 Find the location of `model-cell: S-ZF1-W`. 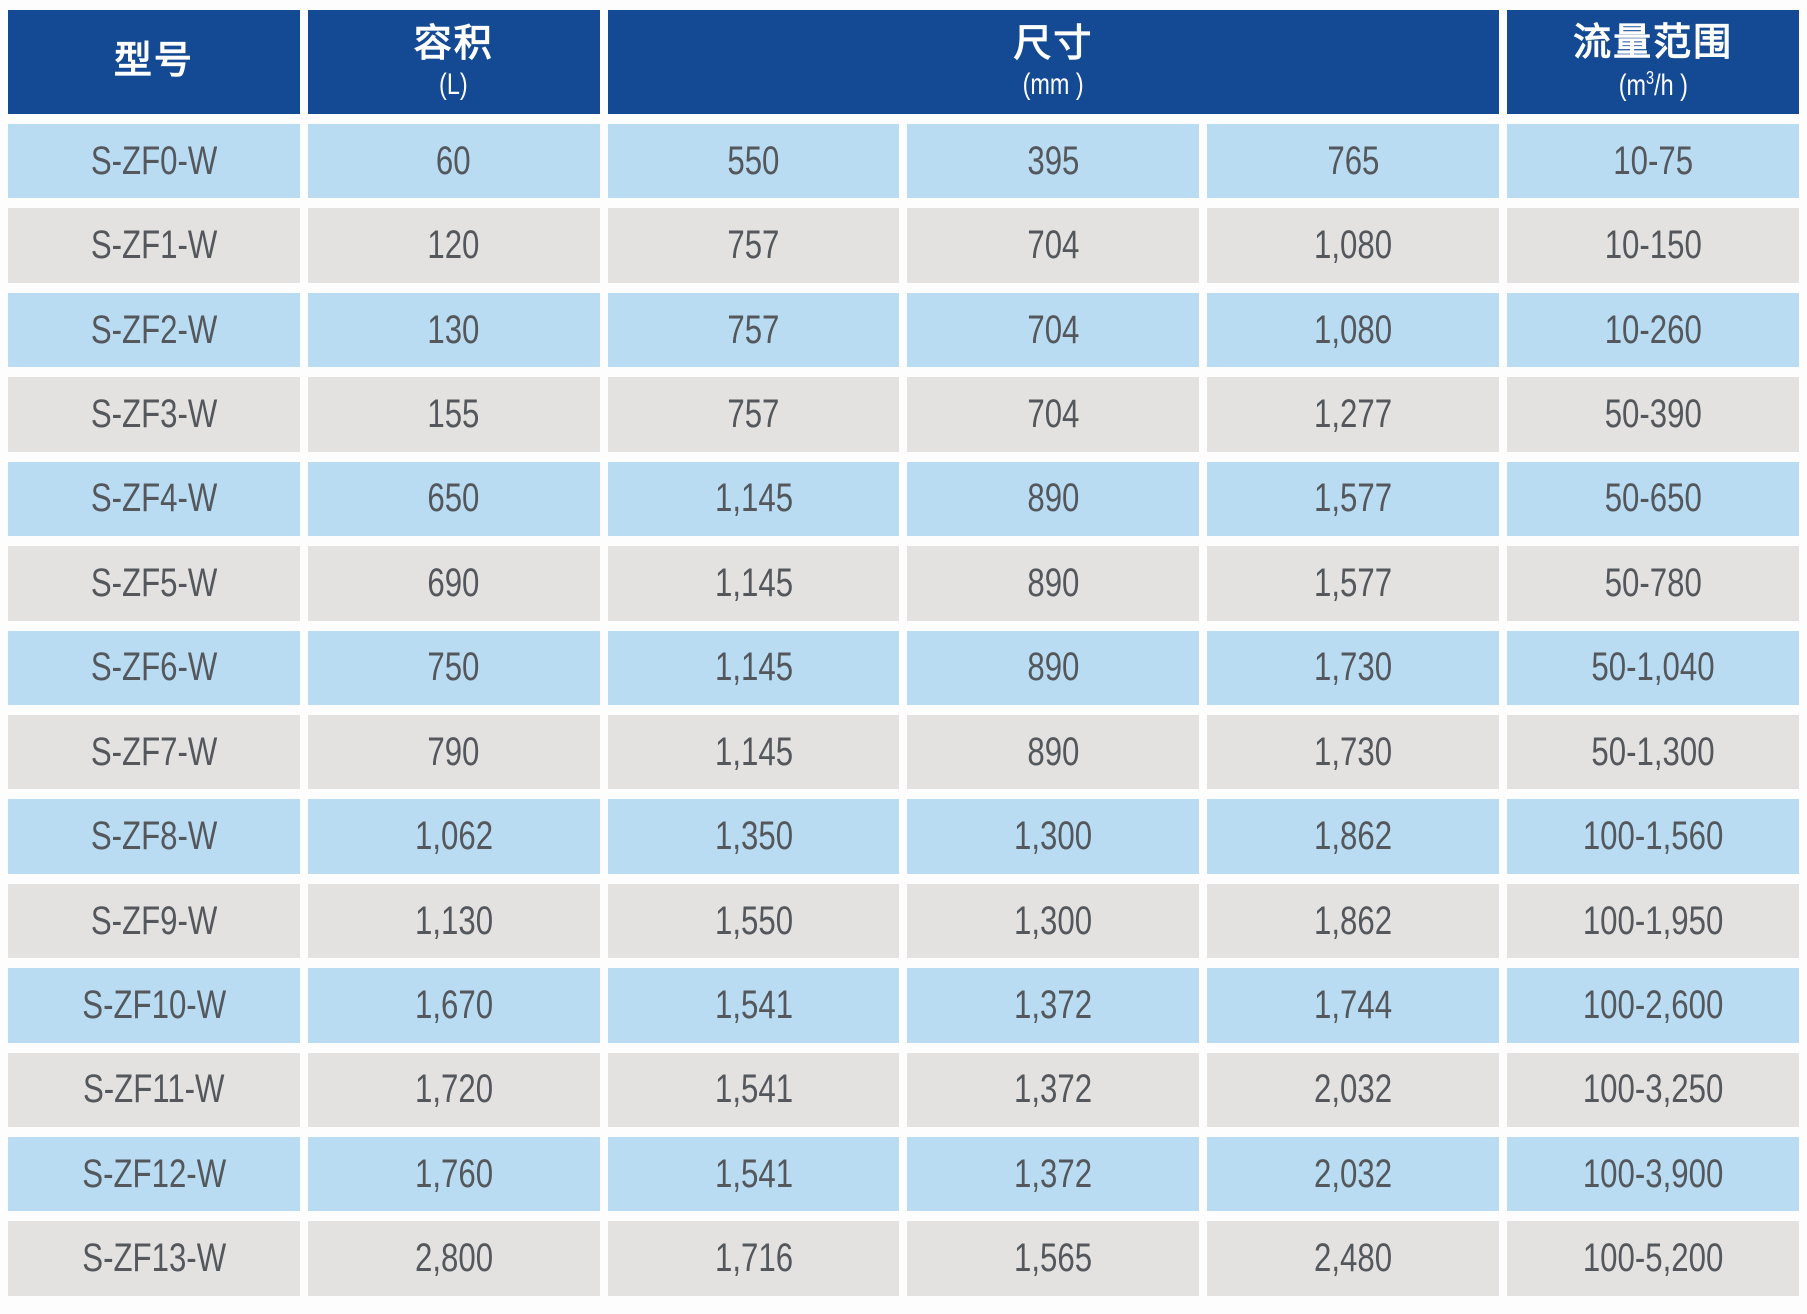

model-cell: S-ZF1-W is located at coordinates (154, 245).